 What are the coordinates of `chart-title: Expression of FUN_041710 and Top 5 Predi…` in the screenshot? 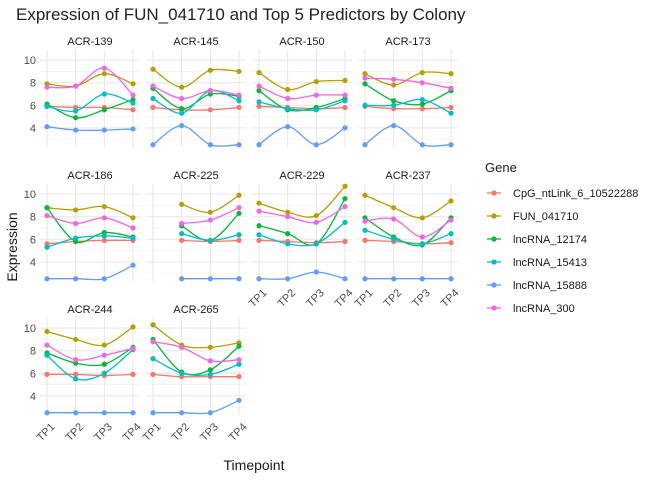 It's located at (241, 14).